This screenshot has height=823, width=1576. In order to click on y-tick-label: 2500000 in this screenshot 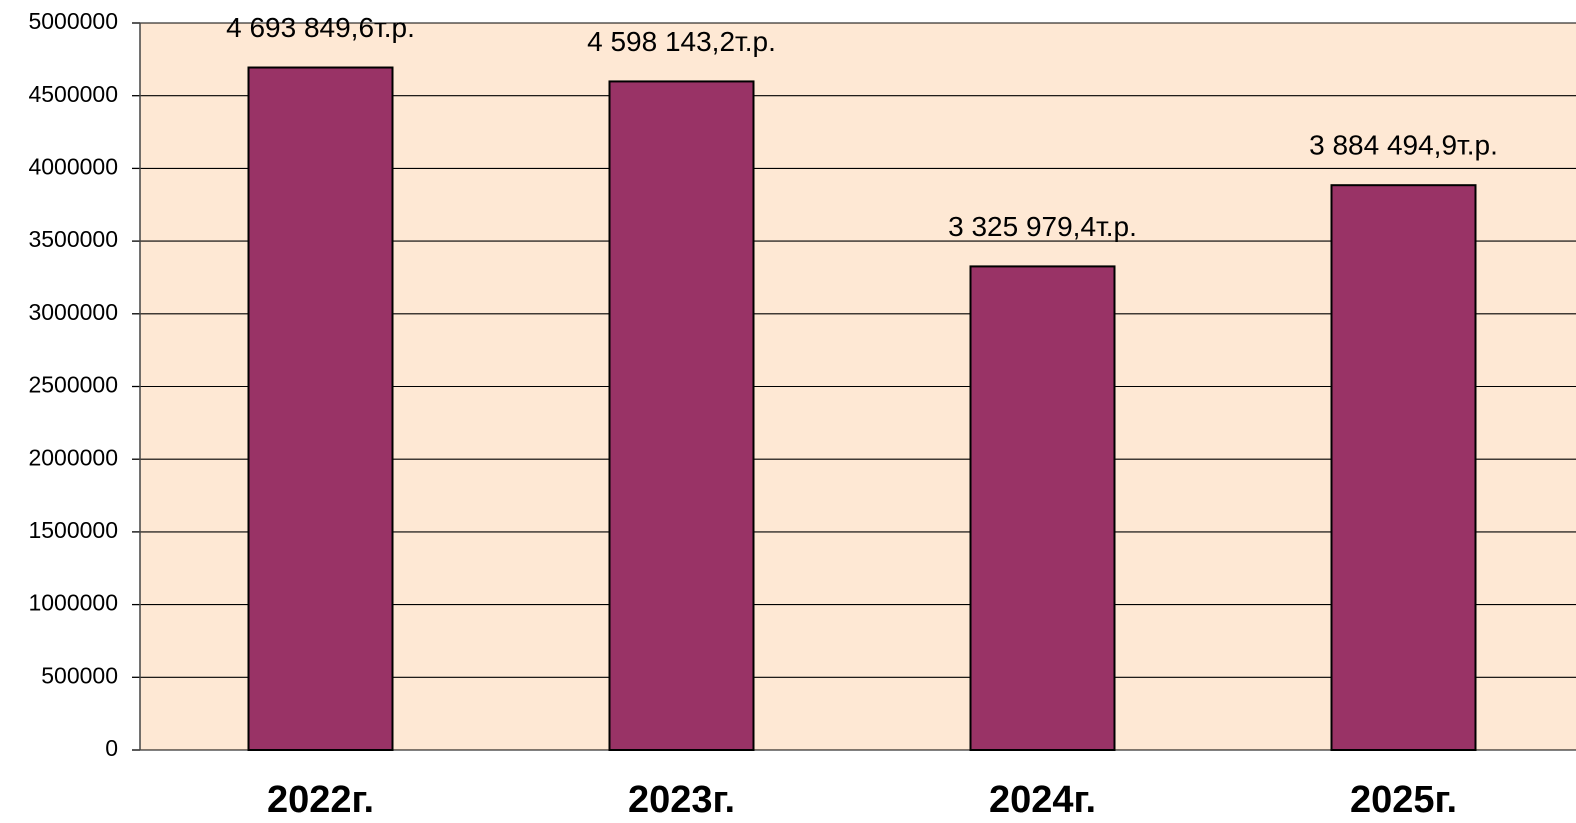, I will do `click(73, 385)`.